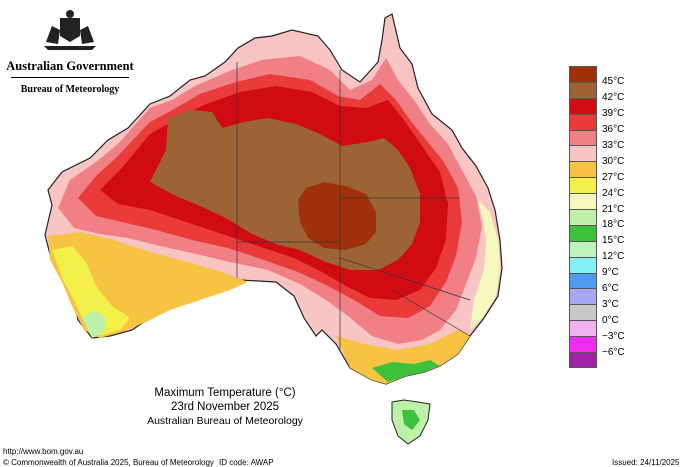 The width and height of the screenshot is (680, 467). What do you see at coordinates (411, 420) in the screenshot?
I see `tasmania-green` at bounding box center [411, 420].